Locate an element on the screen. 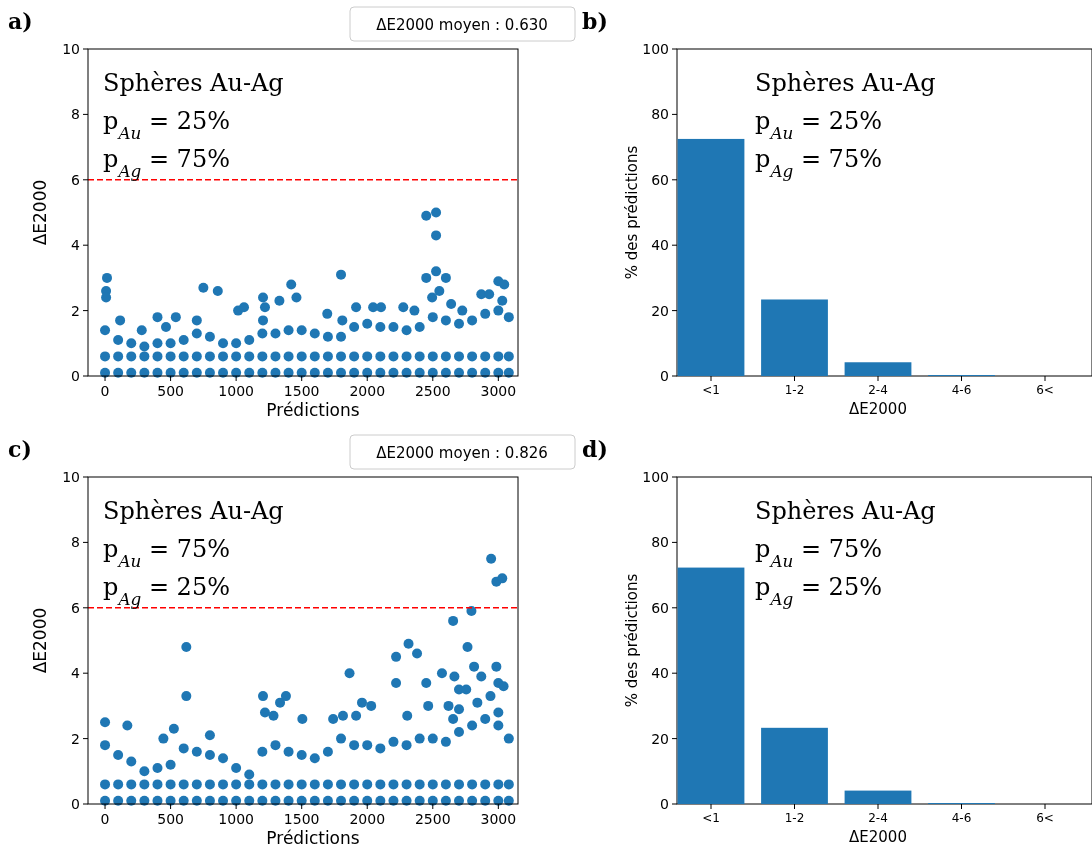  text: b) is located at coordinates (595, 21).